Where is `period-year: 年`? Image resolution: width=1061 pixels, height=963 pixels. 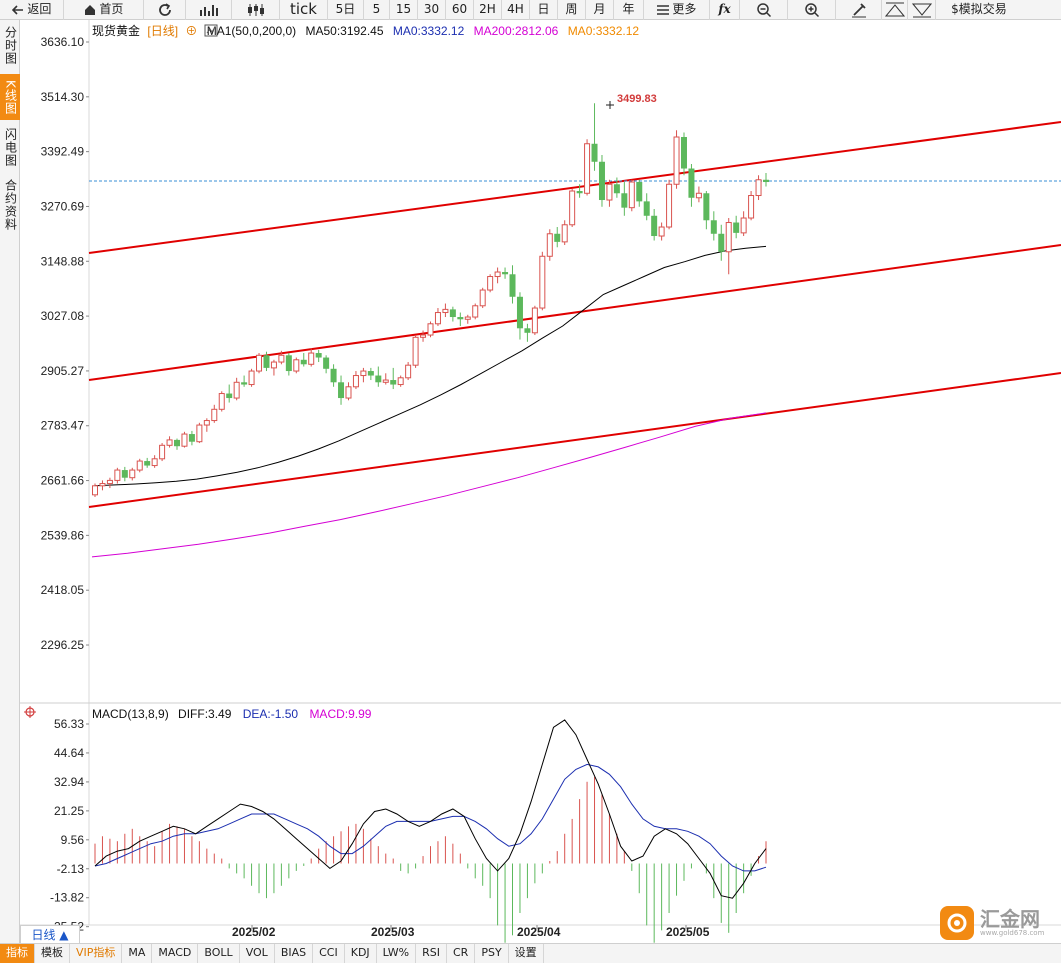
period-year: 年 is located at coordinates (629, 10).